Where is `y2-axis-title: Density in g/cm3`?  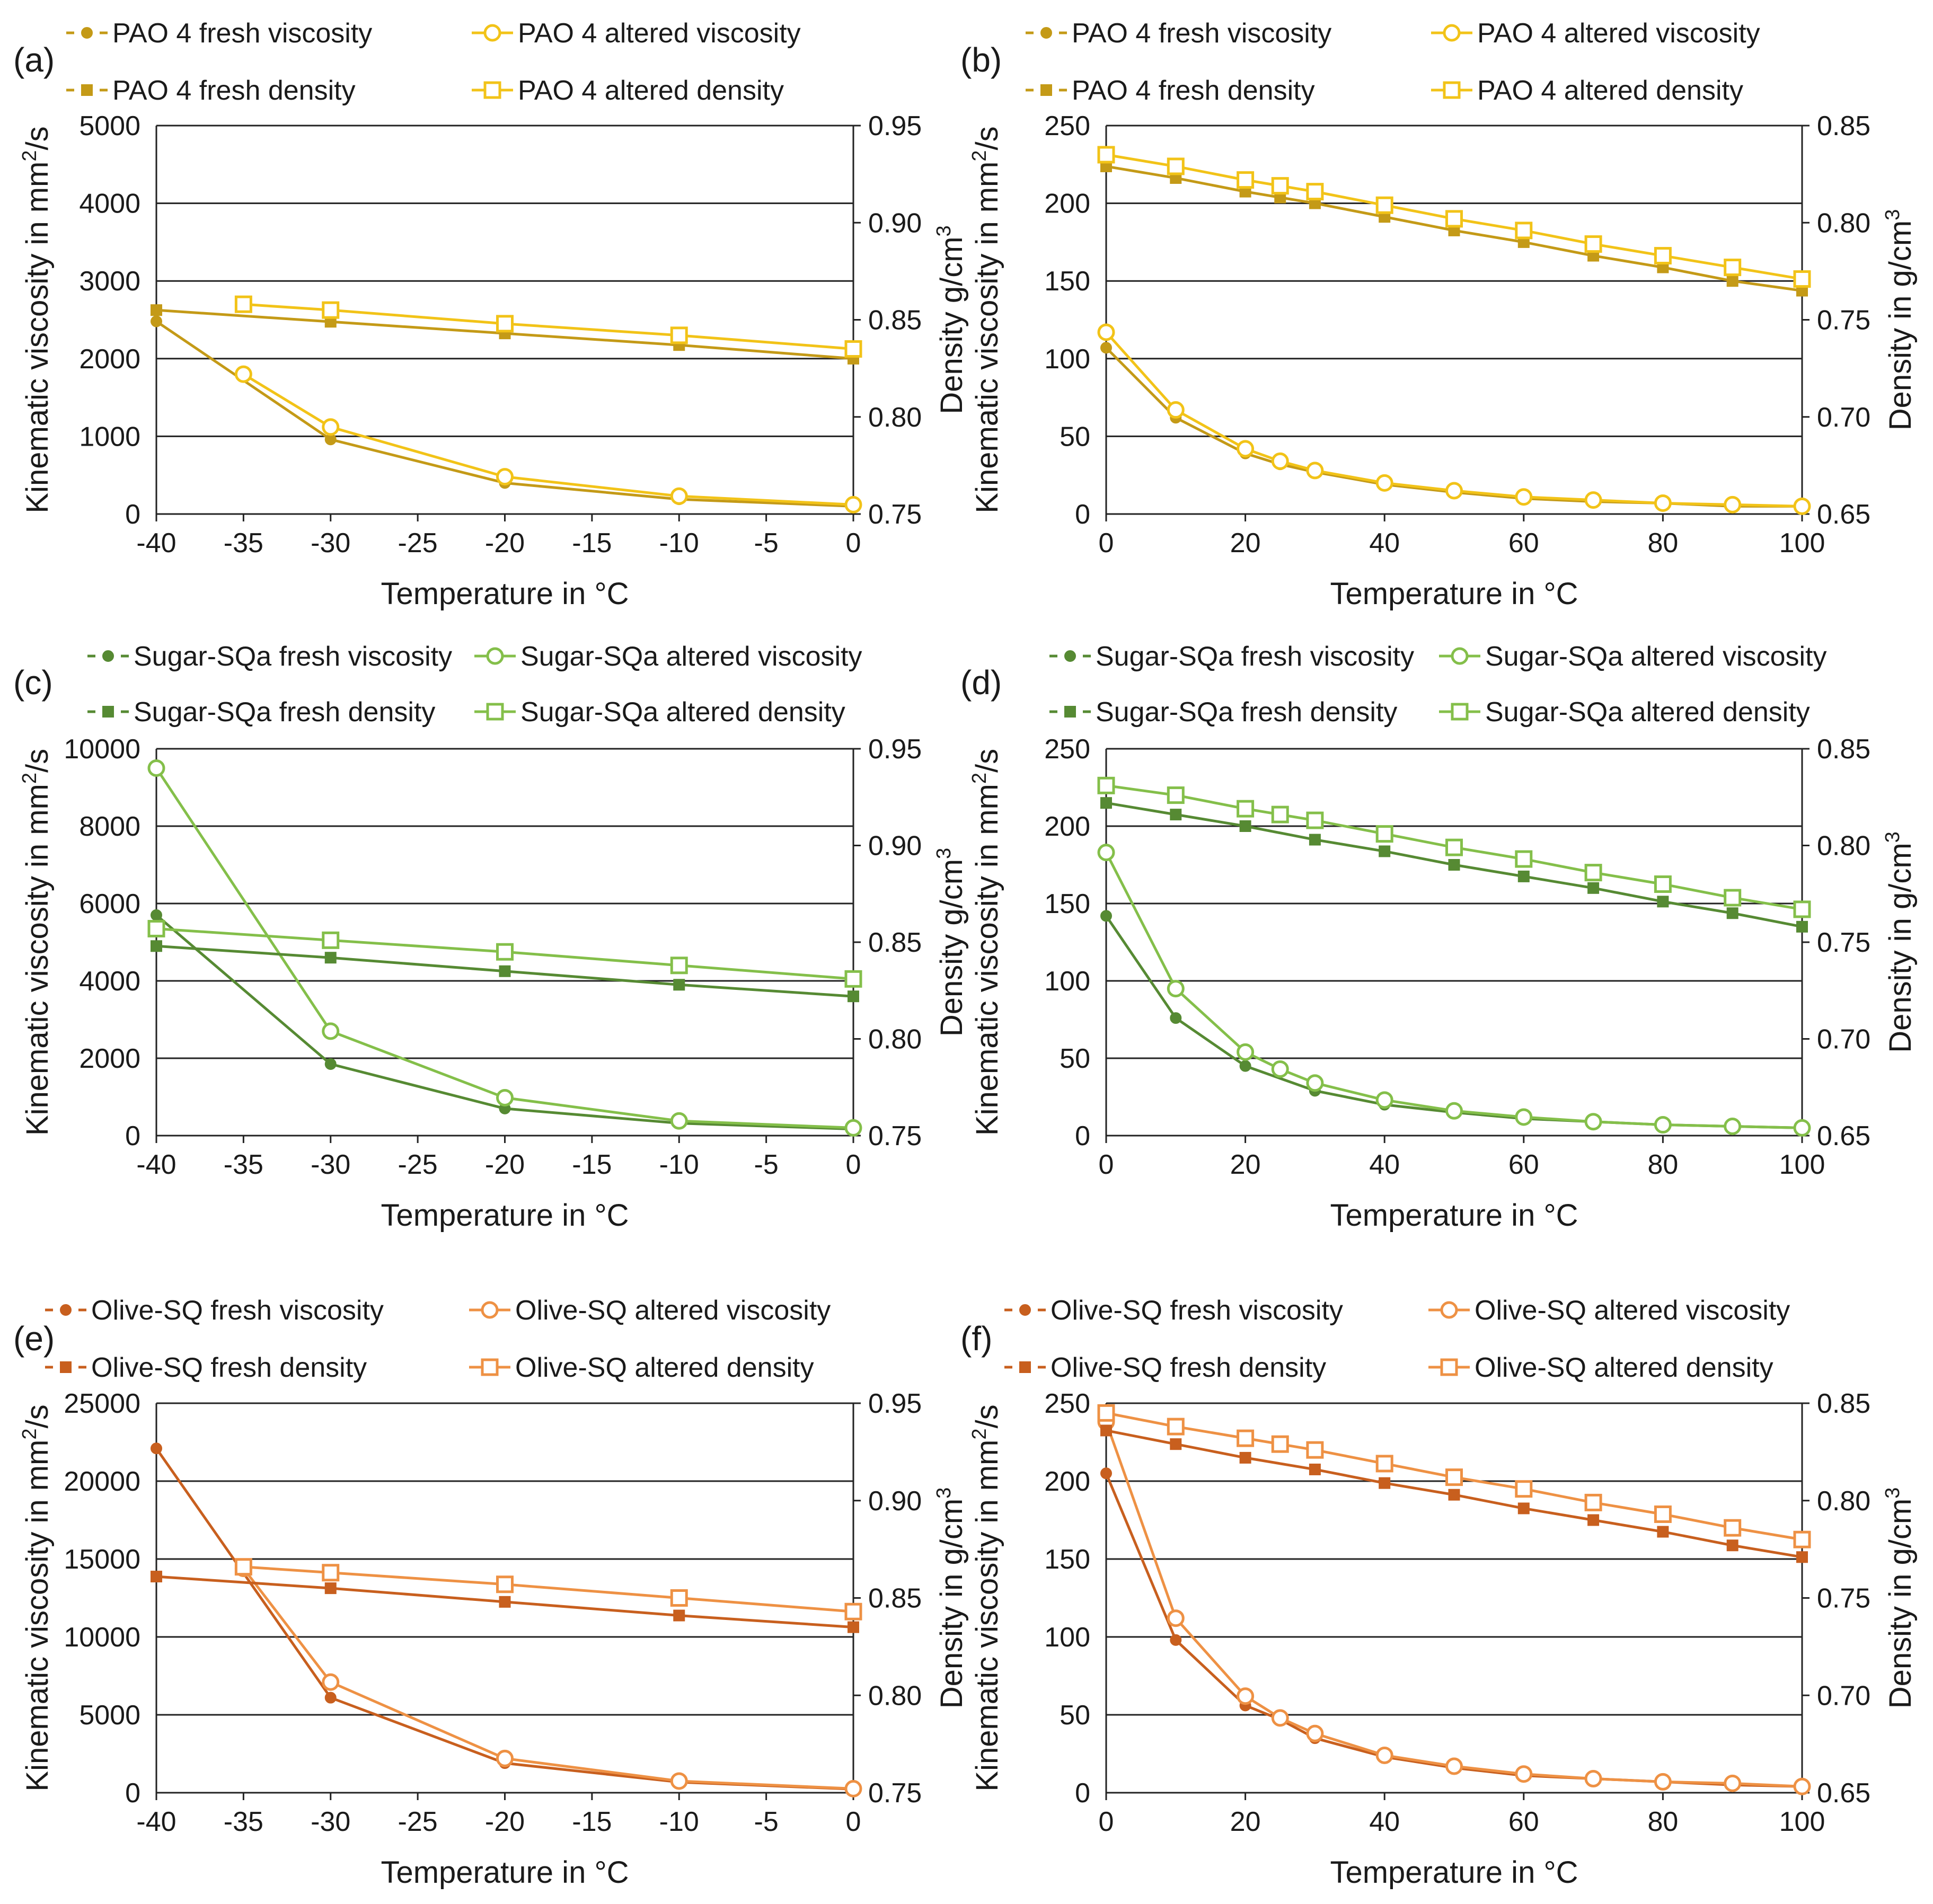 y2-axis-title: Density in g/cm3 is located at coordinates (1900, 942).